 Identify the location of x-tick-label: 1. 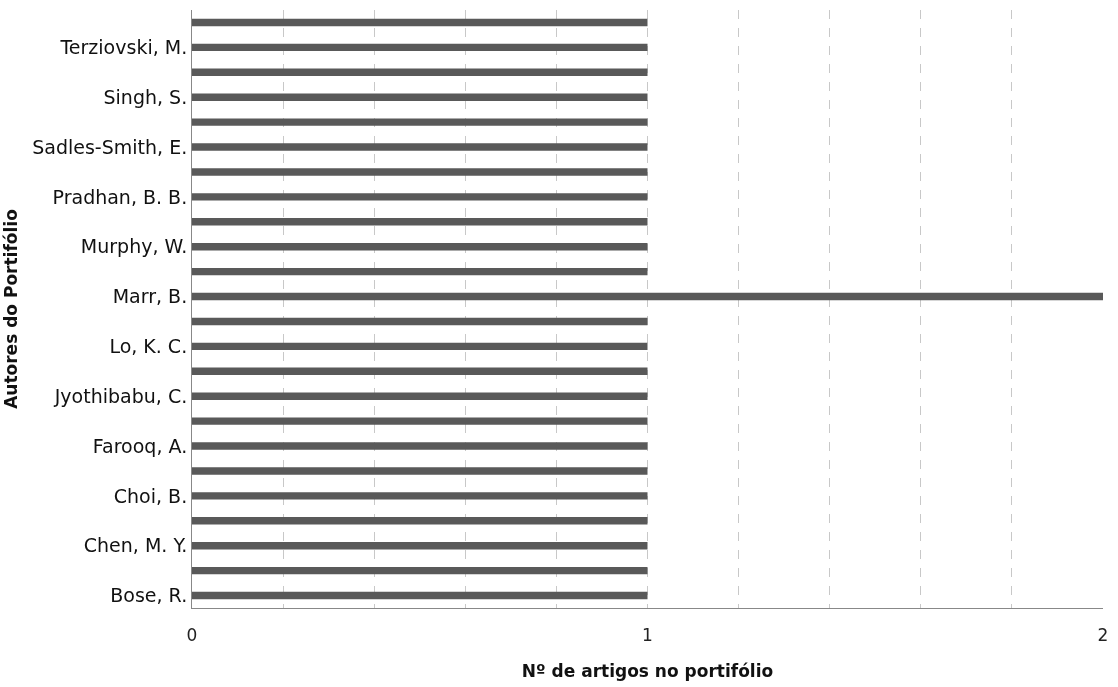
(647, 635).